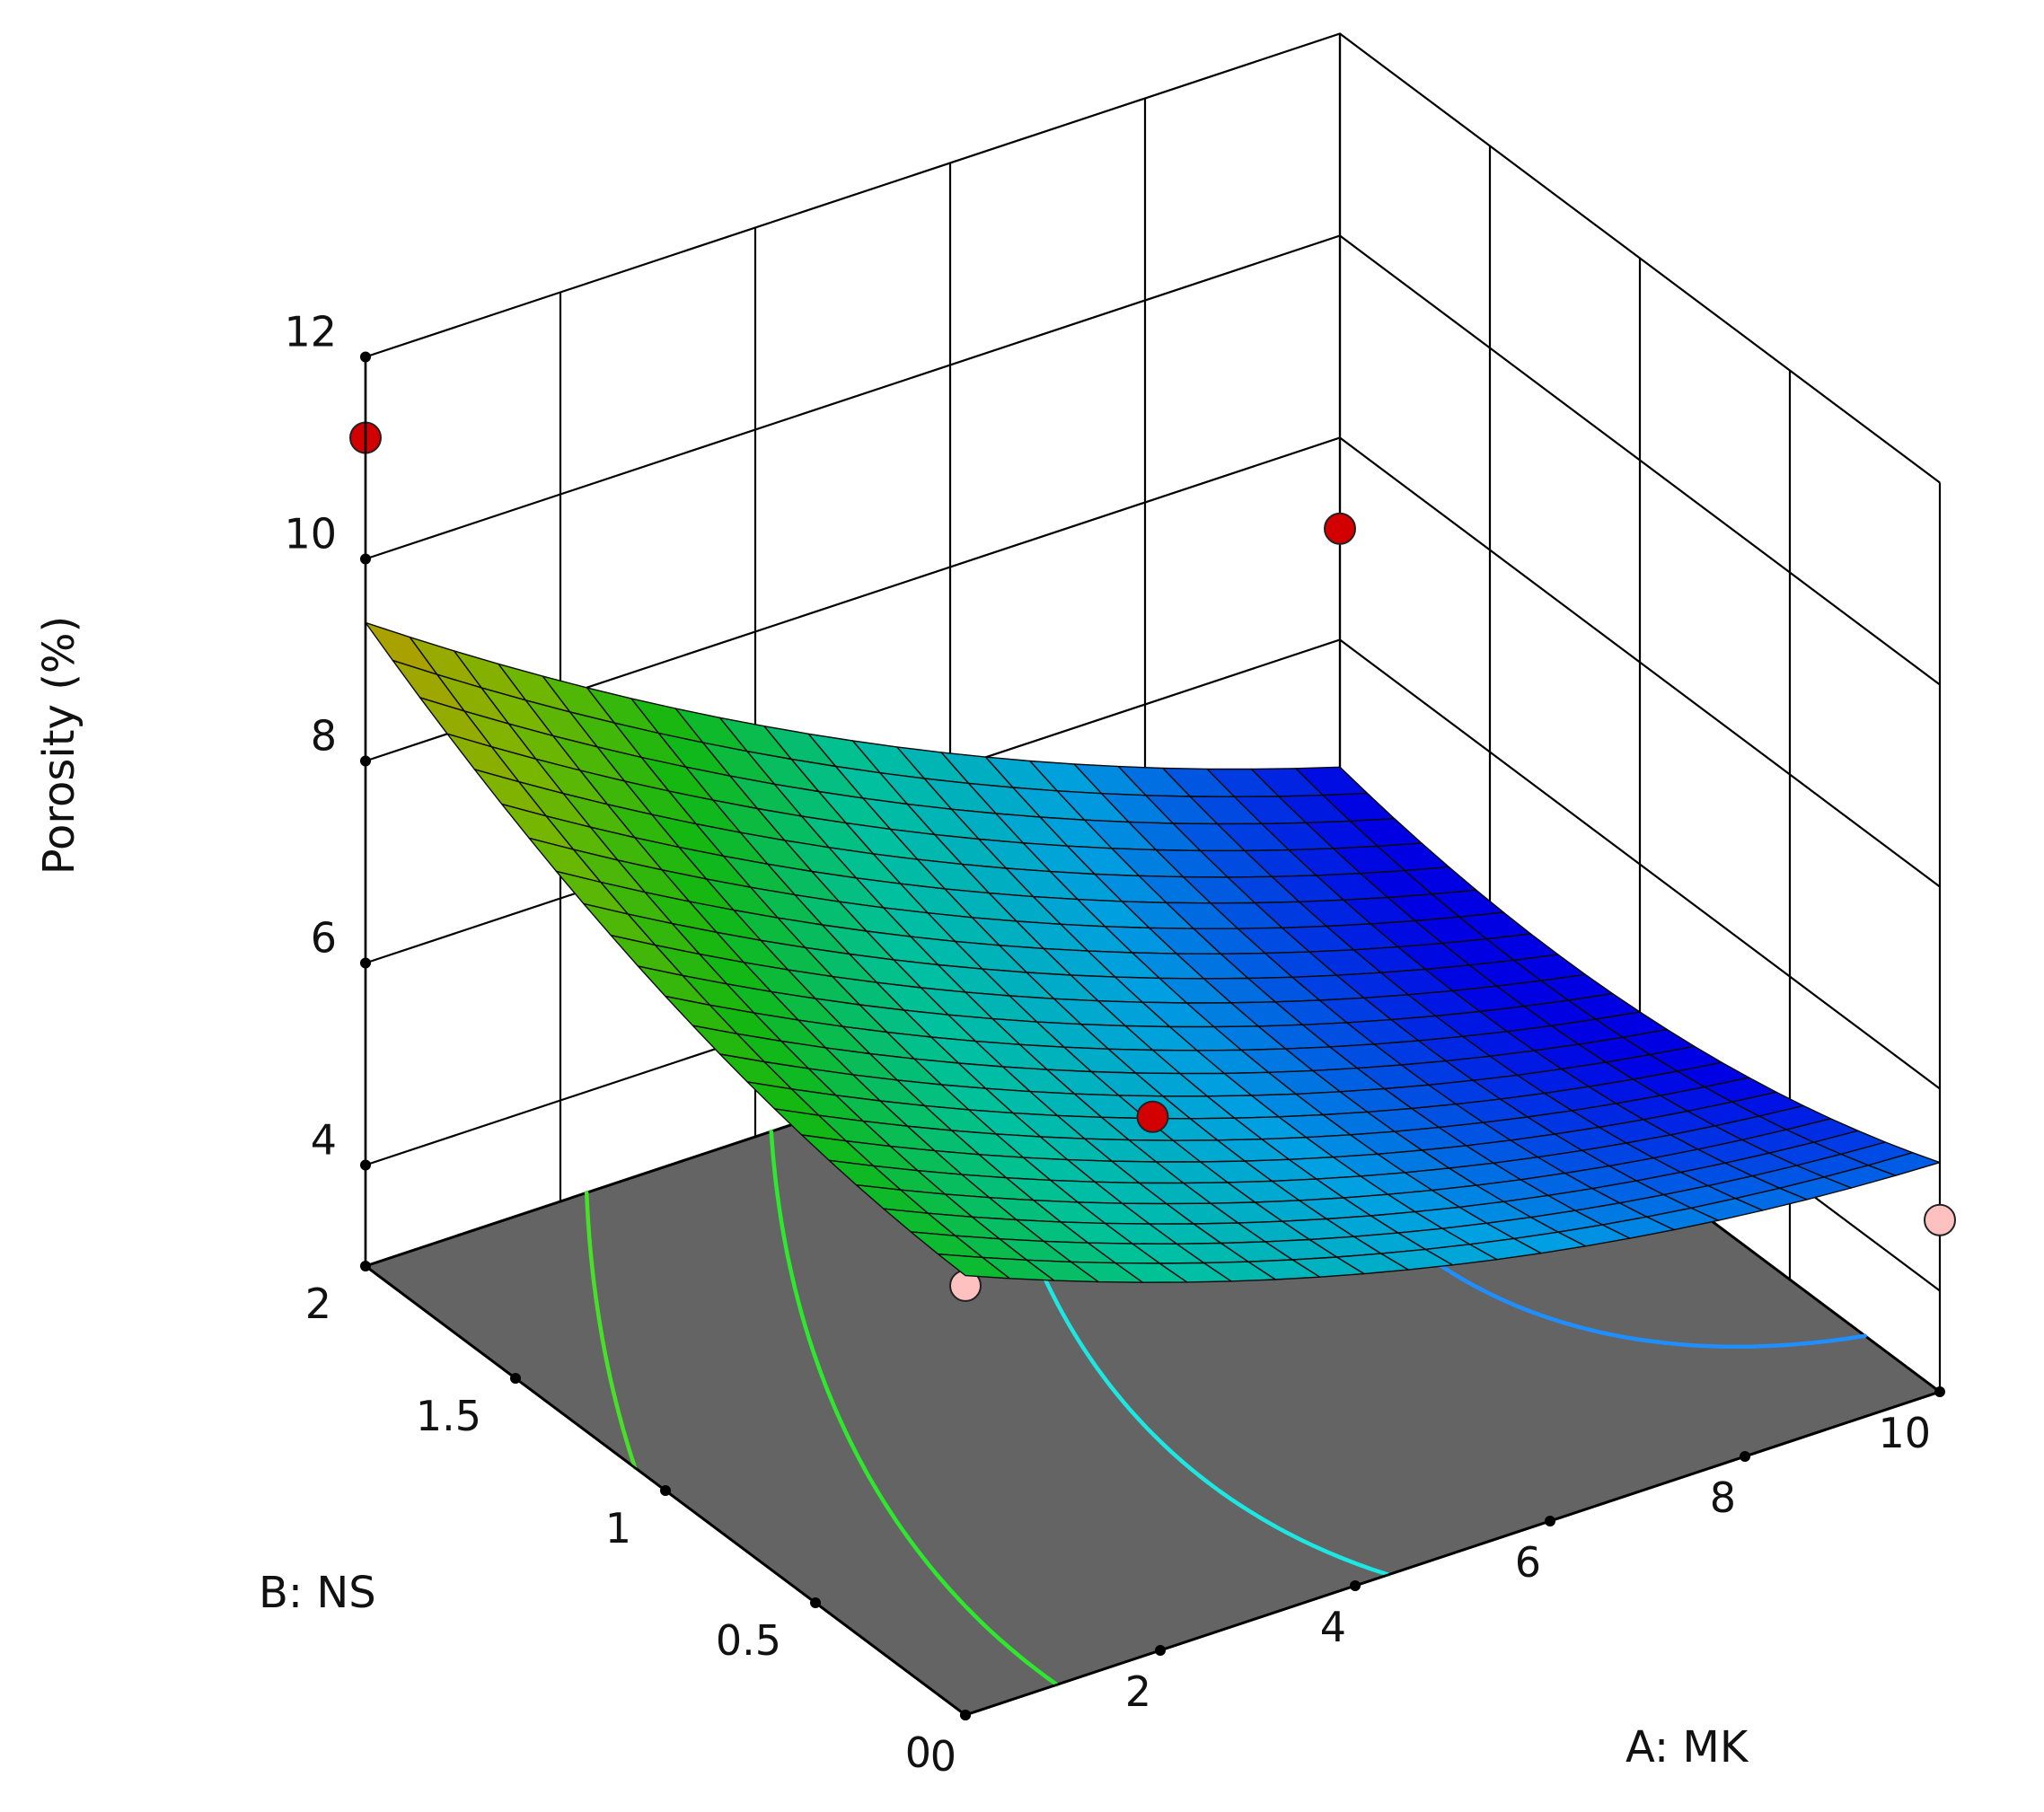 The width and height of the screenshot is (2044, 1812). What do you see at coordinates (317, 1593) in the screenshot?
I see `y-axis-label: B: NS` at bounding box center [317, 1593].